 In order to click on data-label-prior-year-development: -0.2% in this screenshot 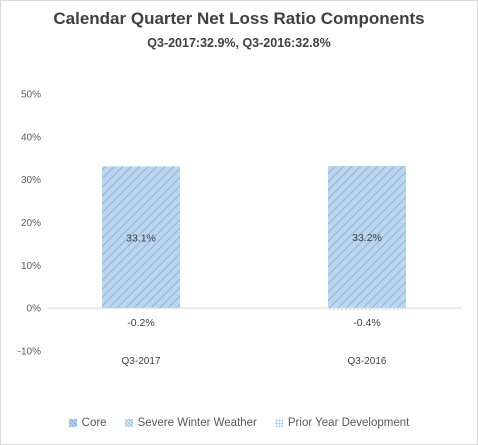, I will do `click(140, 323)`.